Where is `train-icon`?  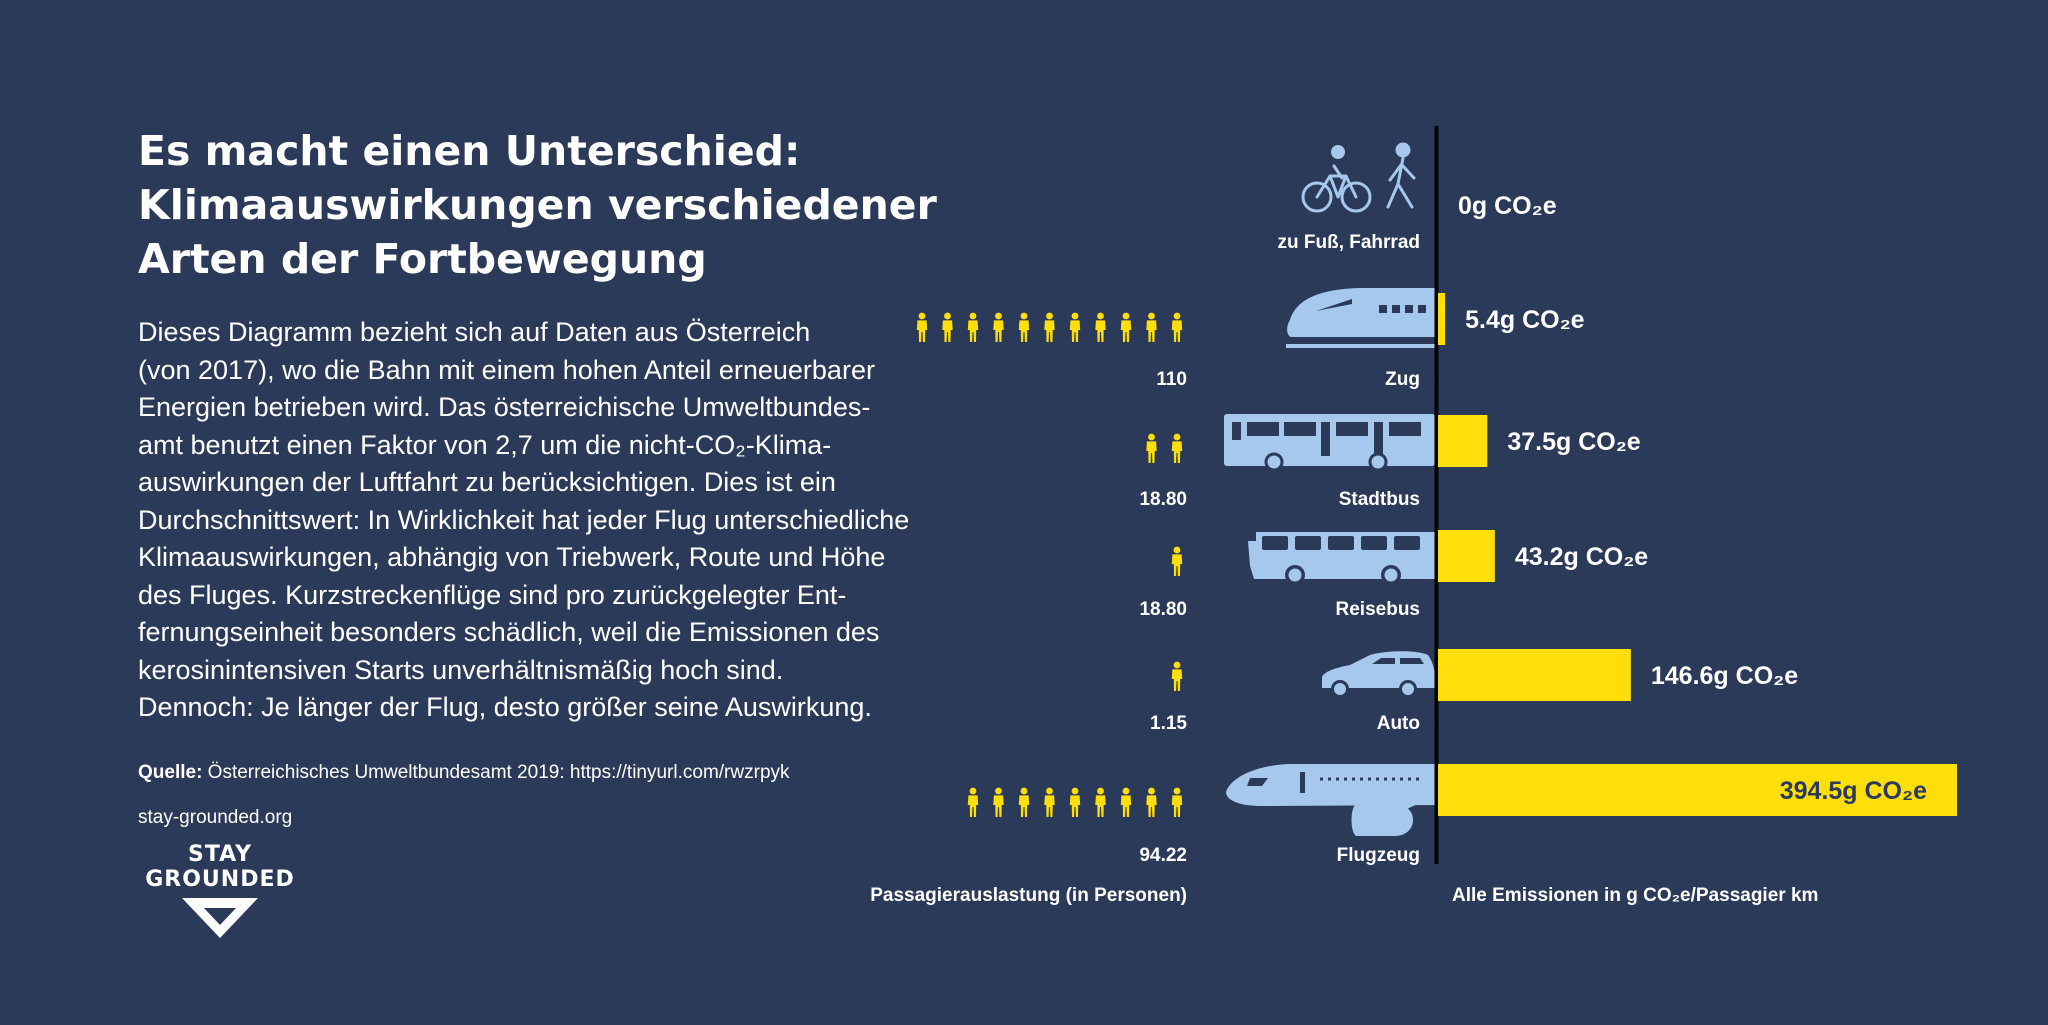
train-icon is located at coordinates (1362, 318).